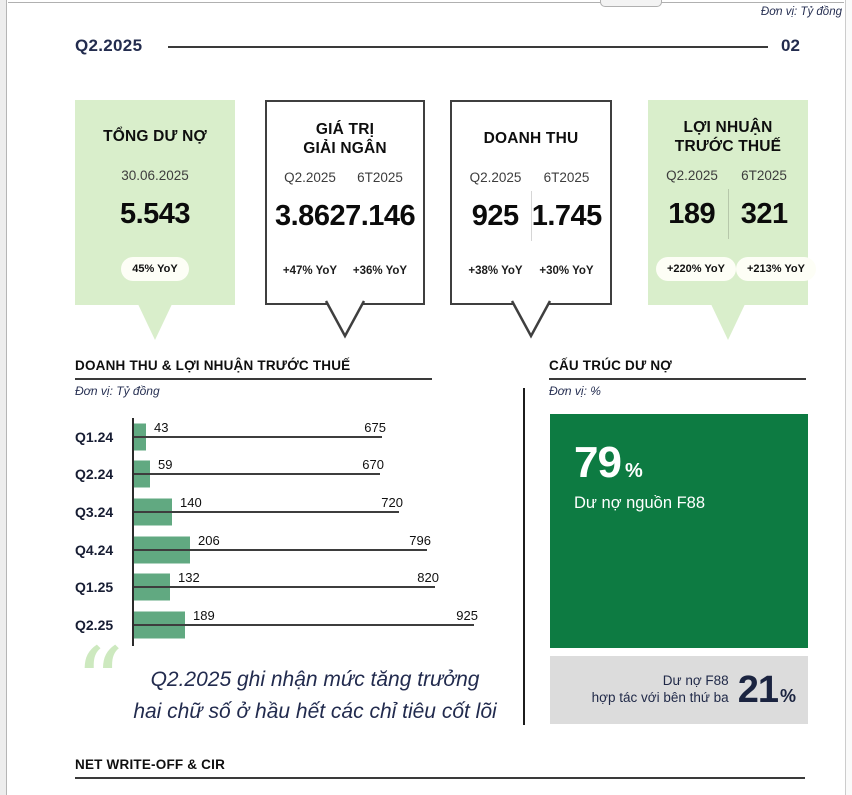 Image resolution: width=852 pixels, height=795 pixels. I want to click on stat-card-0: TỔNG DƯ NỢ 30.06.2025 5.543 45% YoY, so click(155, 220).